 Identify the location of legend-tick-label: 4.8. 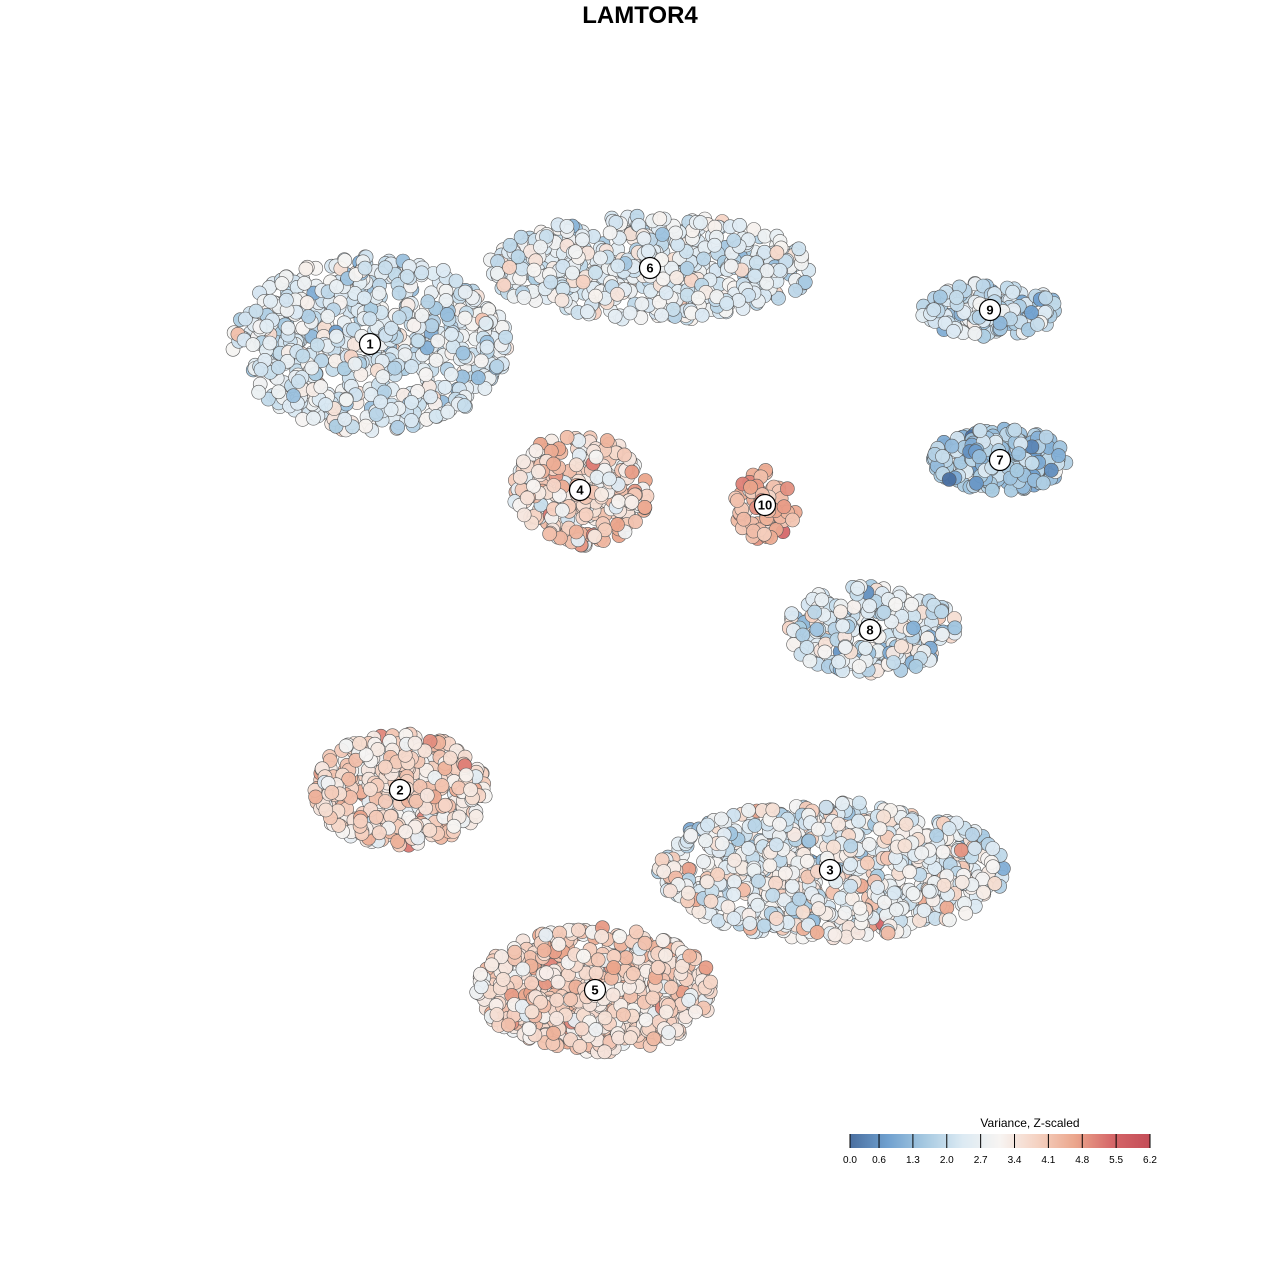
(1082, 1160).